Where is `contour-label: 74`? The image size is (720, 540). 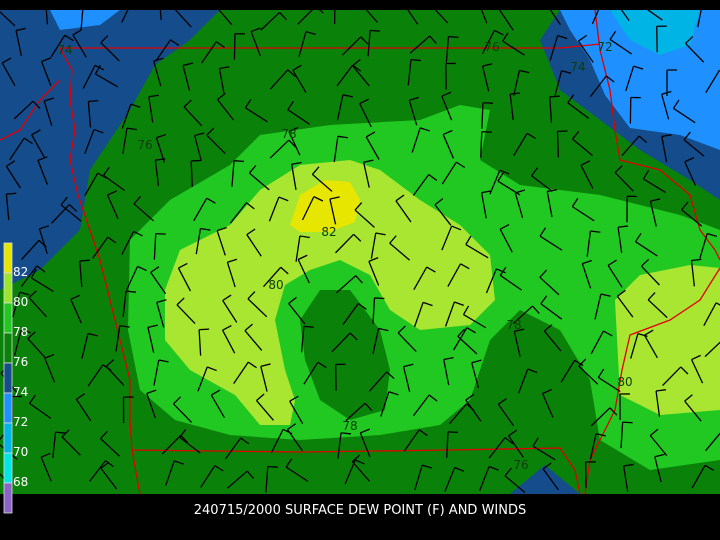 contour-label: 74 is located at coordinates (577, 67).